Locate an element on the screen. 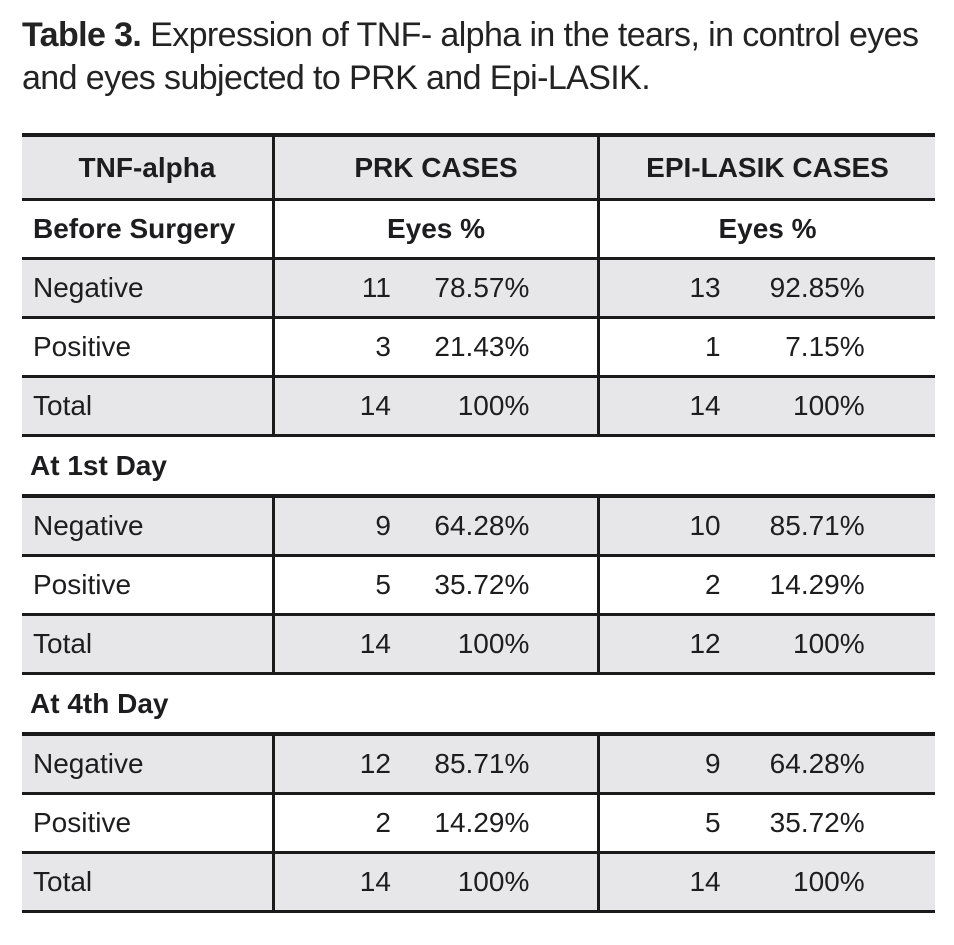 Image resolution: width=954 pixels, height=945 pixels. epi-percent: 35.72% is located at coordinates (817, 822).